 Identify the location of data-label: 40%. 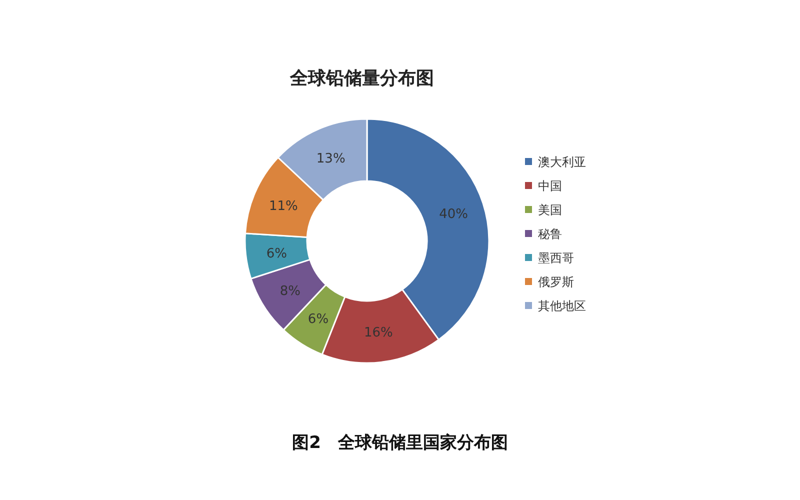
(453, 214).